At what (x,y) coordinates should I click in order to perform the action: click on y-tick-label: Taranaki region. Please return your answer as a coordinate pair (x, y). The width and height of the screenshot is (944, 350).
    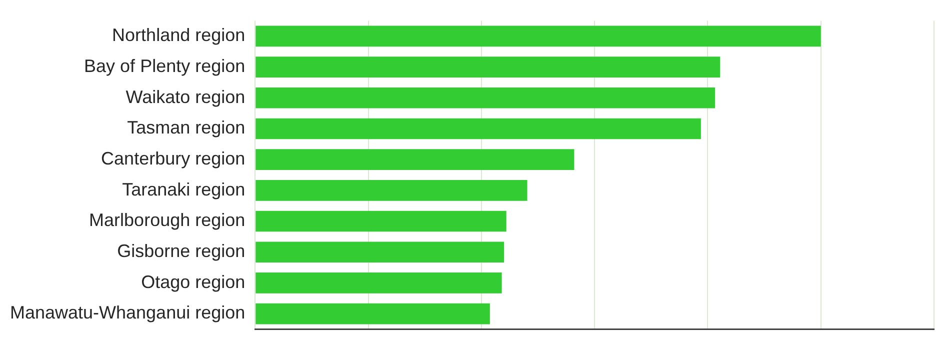
    Looking at the image, I should click on (184, 189).